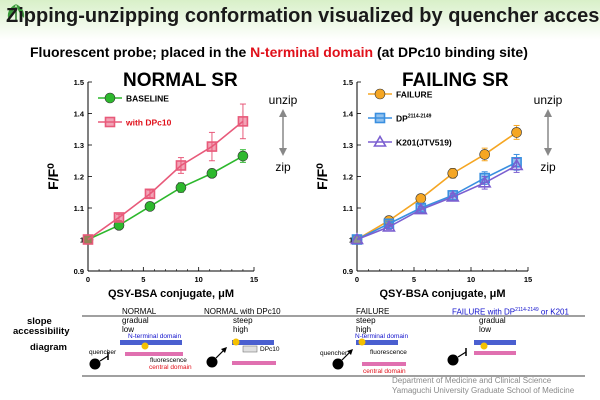 This screenshot has width=600, height=400. Describe the element at coordinates (79, 271) in the screenshot. I see `normal-y-tick-label: 0.9` at that location.